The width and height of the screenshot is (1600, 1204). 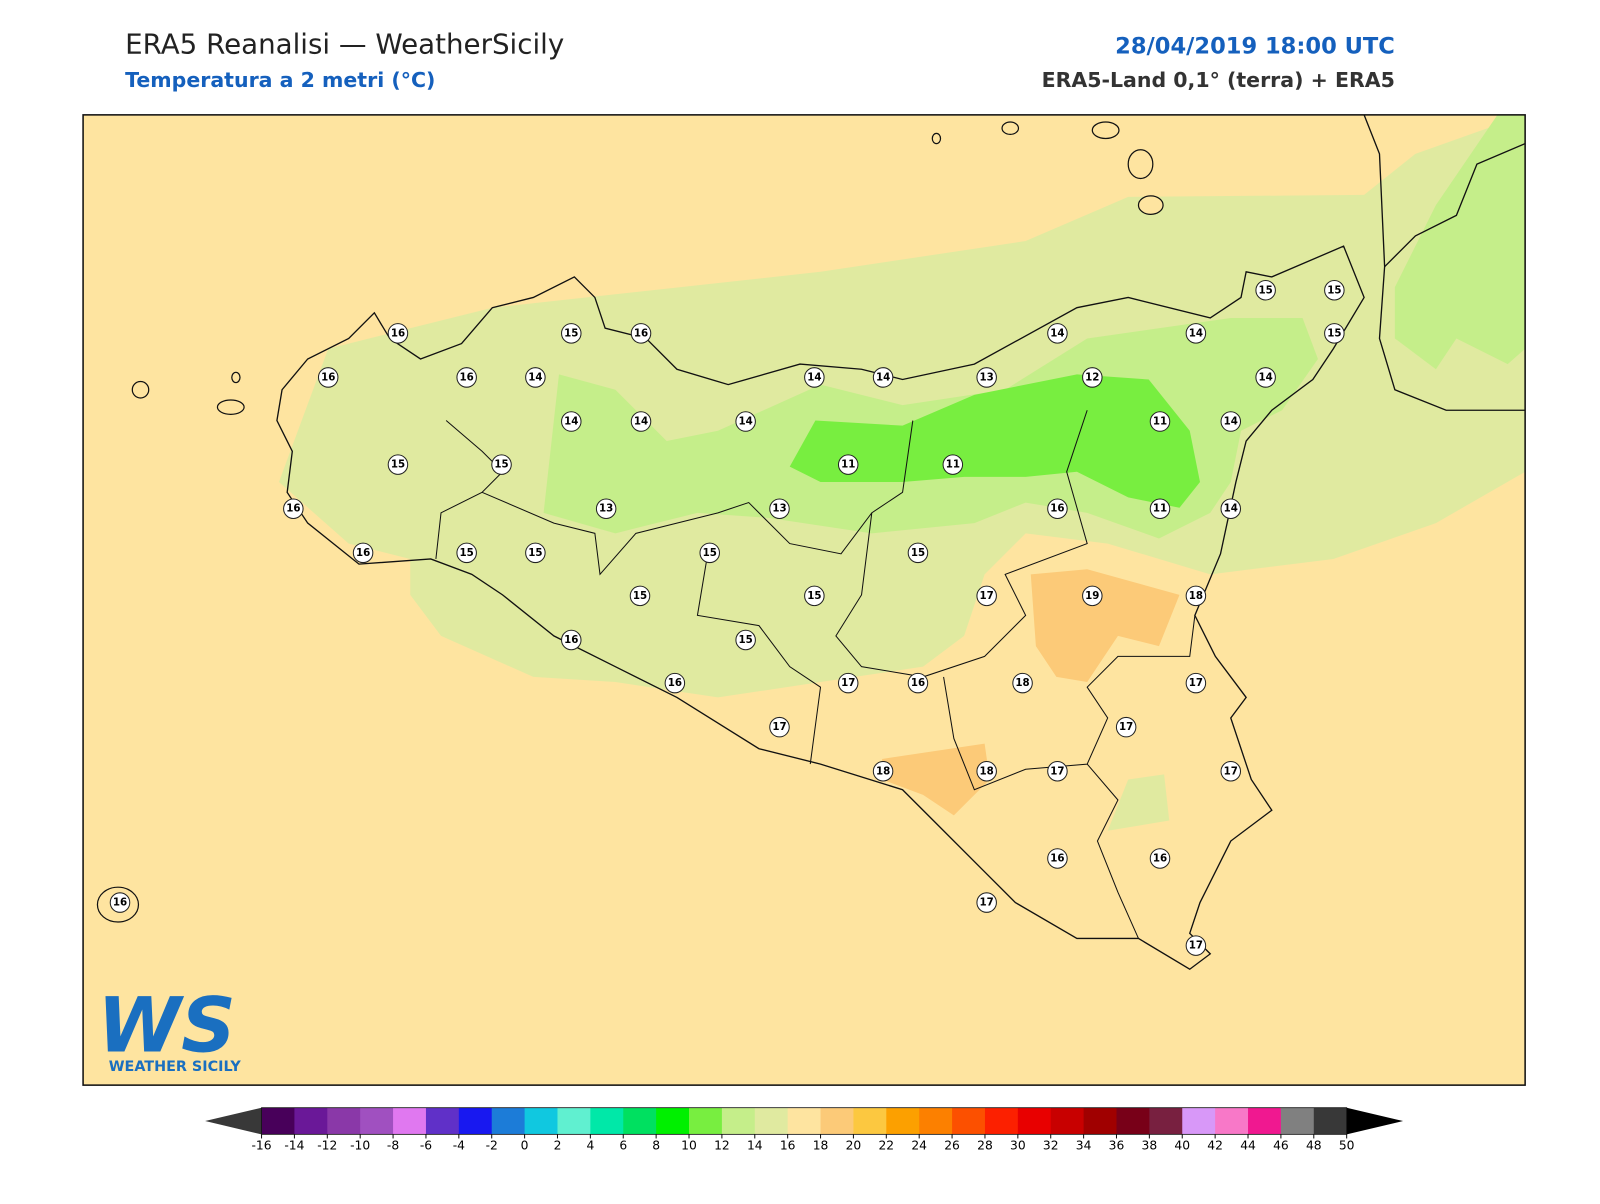 I want to click on colorbar-tick-label: 32, so click(x=1051, y=1145).